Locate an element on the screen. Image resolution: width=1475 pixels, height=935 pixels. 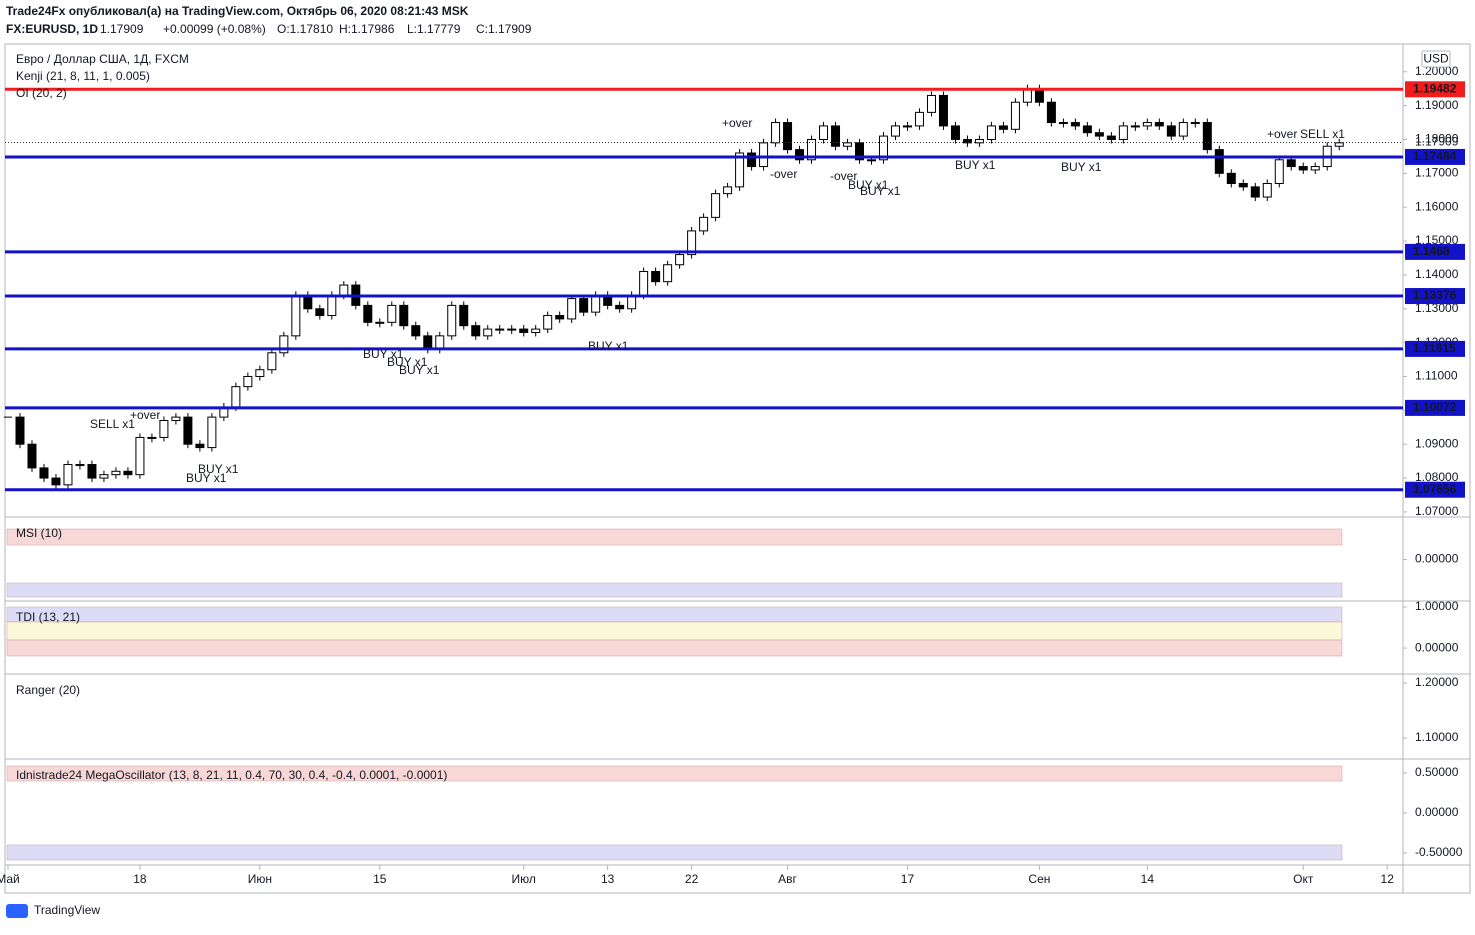
currency: USD is located at coordinates (1436, 59).